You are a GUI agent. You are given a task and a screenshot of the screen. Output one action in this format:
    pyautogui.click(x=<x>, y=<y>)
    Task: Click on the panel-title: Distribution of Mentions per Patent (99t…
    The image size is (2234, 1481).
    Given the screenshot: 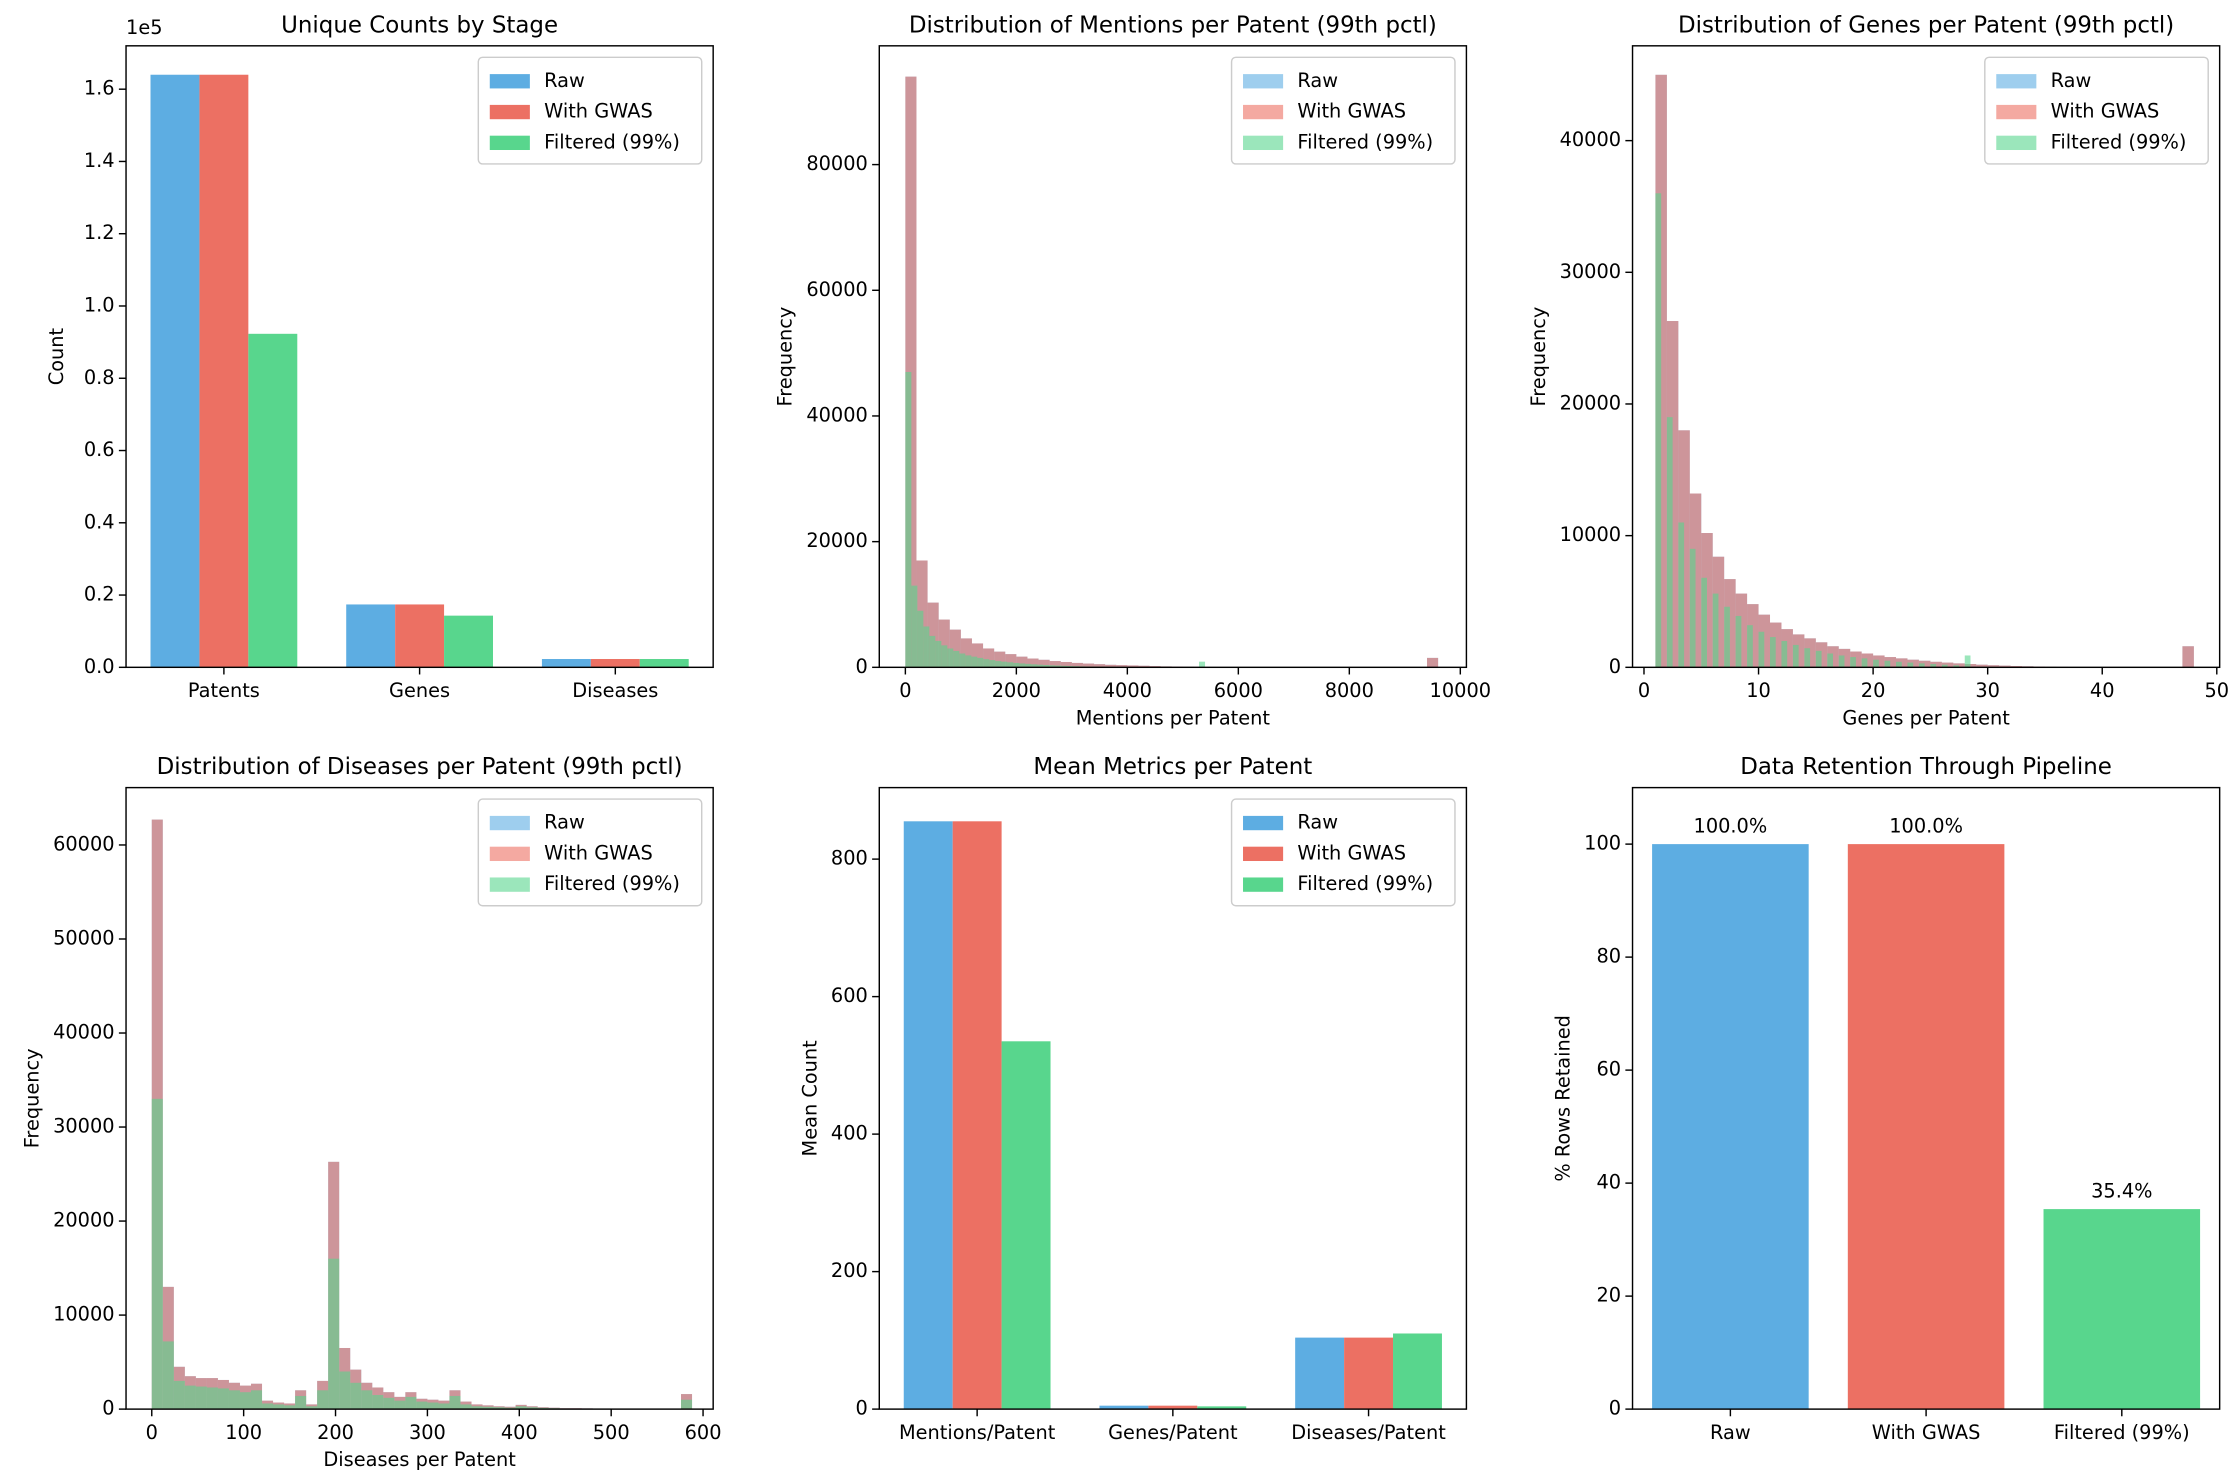 What is the action you would take?
    pyautogui.click(x=1173, y=25)
    